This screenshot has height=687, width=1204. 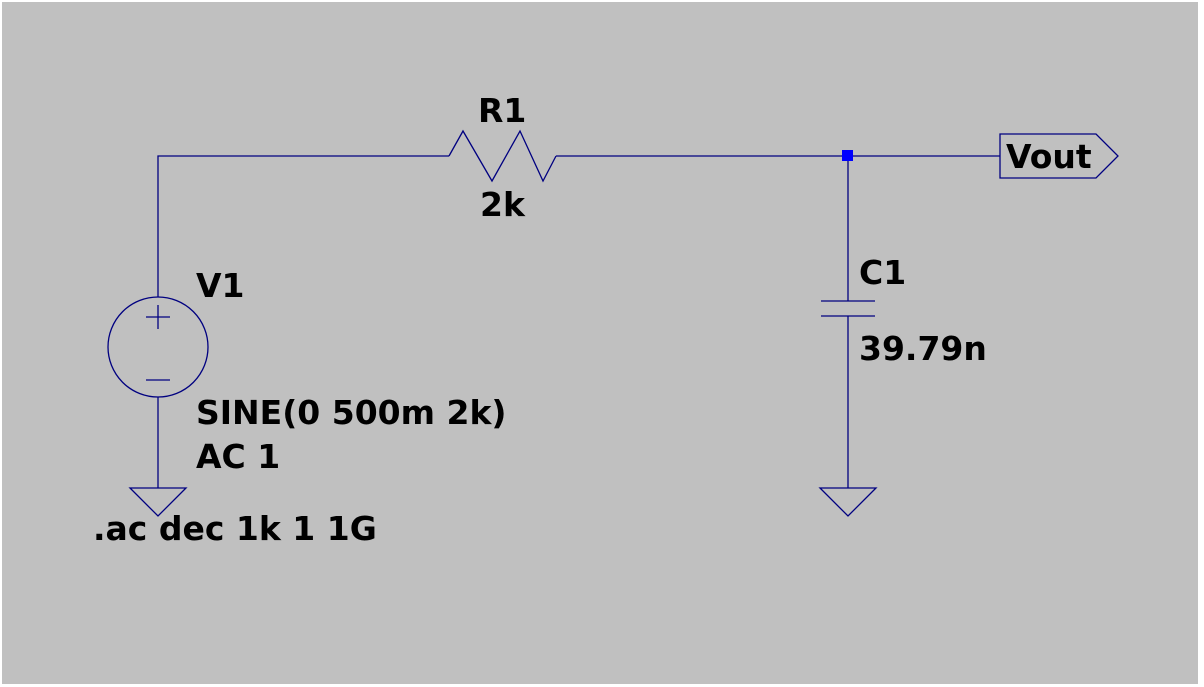 What do you see at coordinates (351, 412) in the screenshot?
I see `v1-value-line1: SINE(0 500m 2k)` at bounding box center [351, 412].